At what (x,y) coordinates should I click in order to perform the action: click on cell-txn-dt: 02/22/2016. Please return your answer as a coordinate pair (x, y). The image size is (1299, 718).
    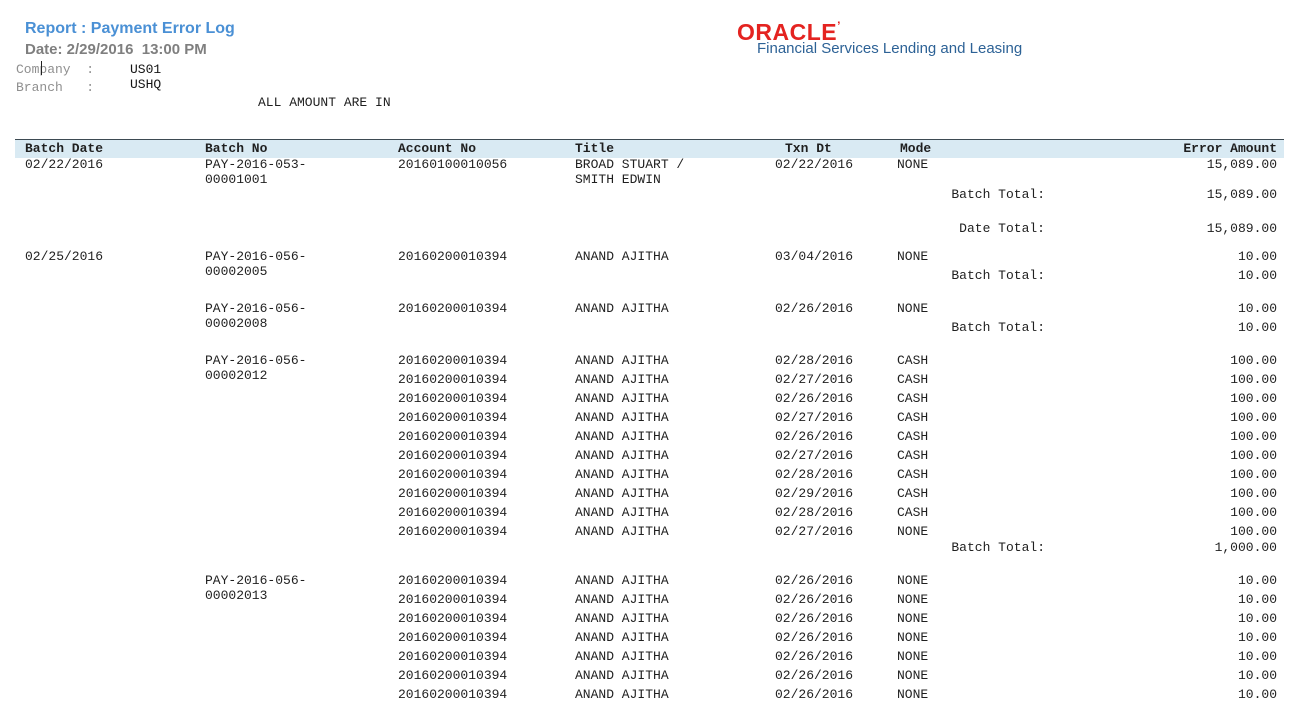
    Looking at the image, I should click on (814, 164).